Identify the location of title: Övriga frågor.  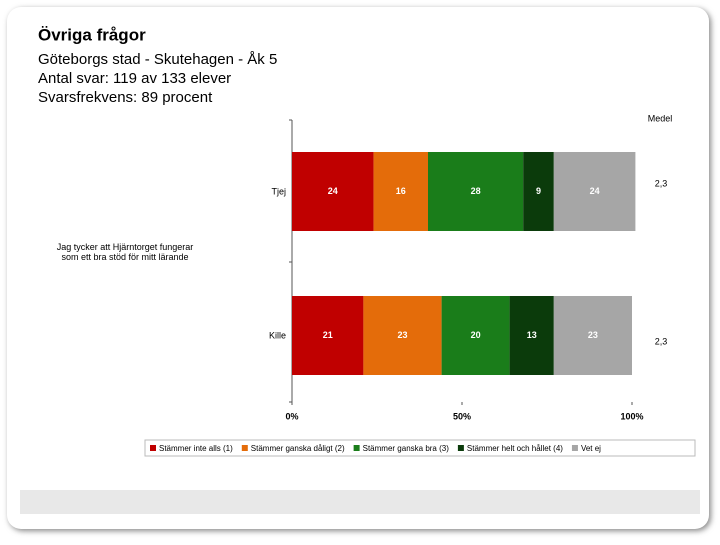
(92, 34).